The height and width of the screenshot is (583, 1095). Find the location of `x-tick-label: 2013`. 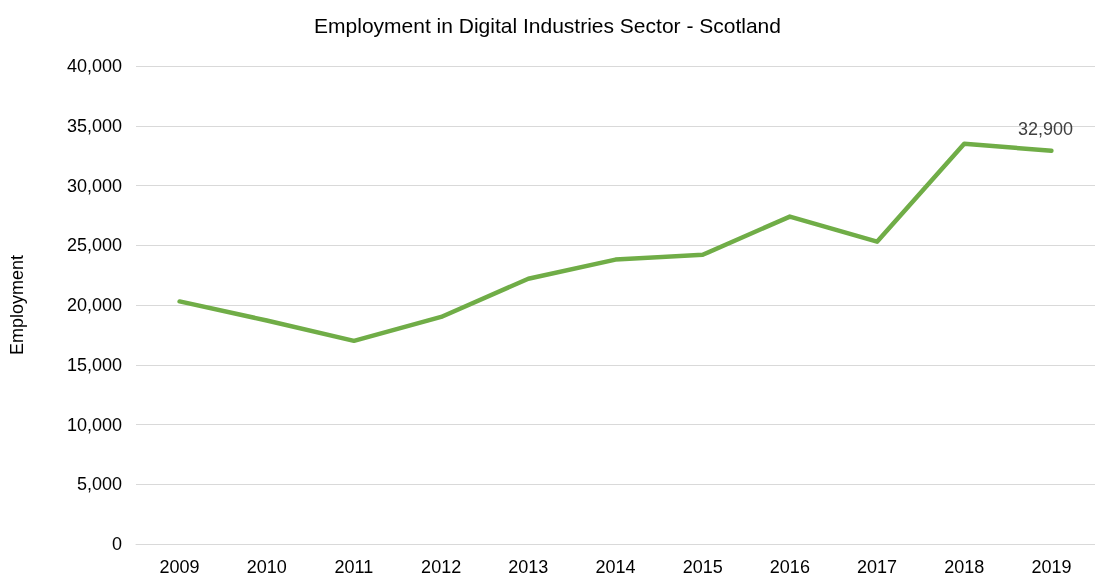

x-tick-label: 2013 is located at coordinates (528, 567).